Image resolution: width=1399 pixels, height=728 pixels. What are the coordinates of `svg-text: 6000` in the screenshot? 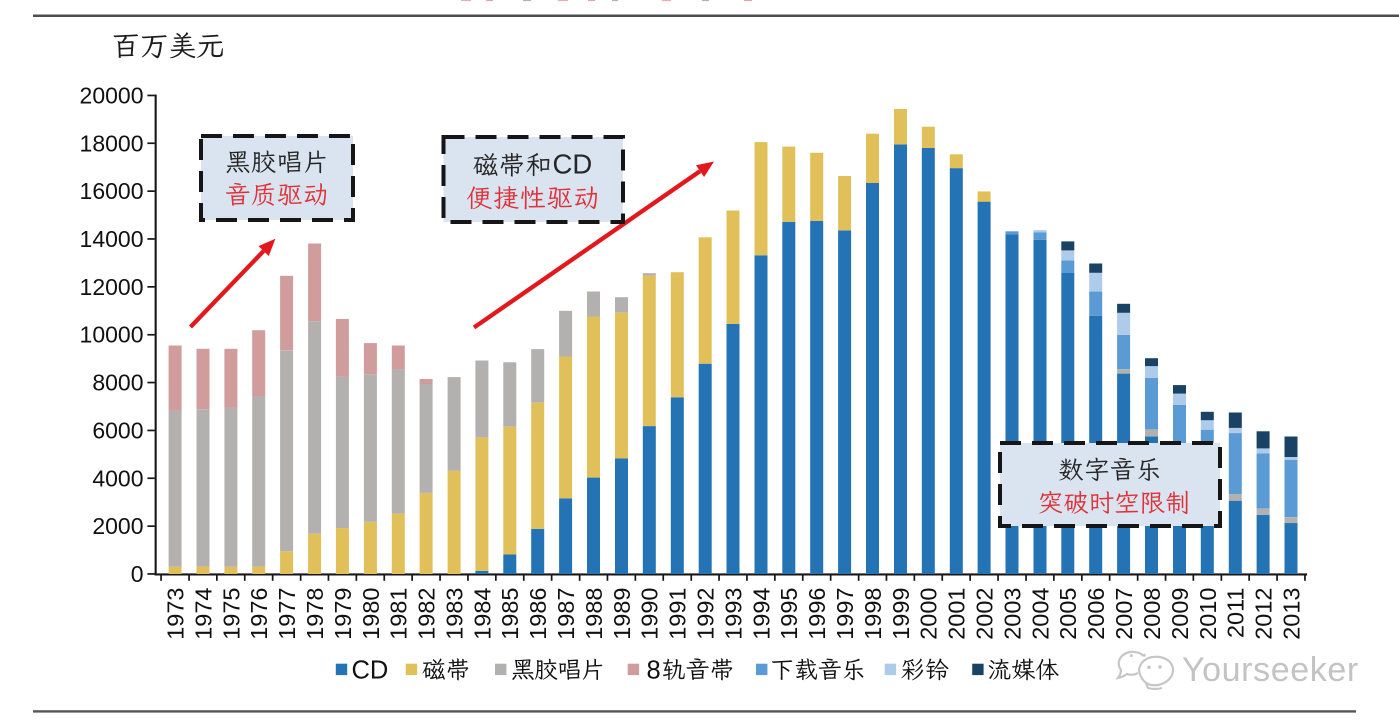 It's located at (117, 430).